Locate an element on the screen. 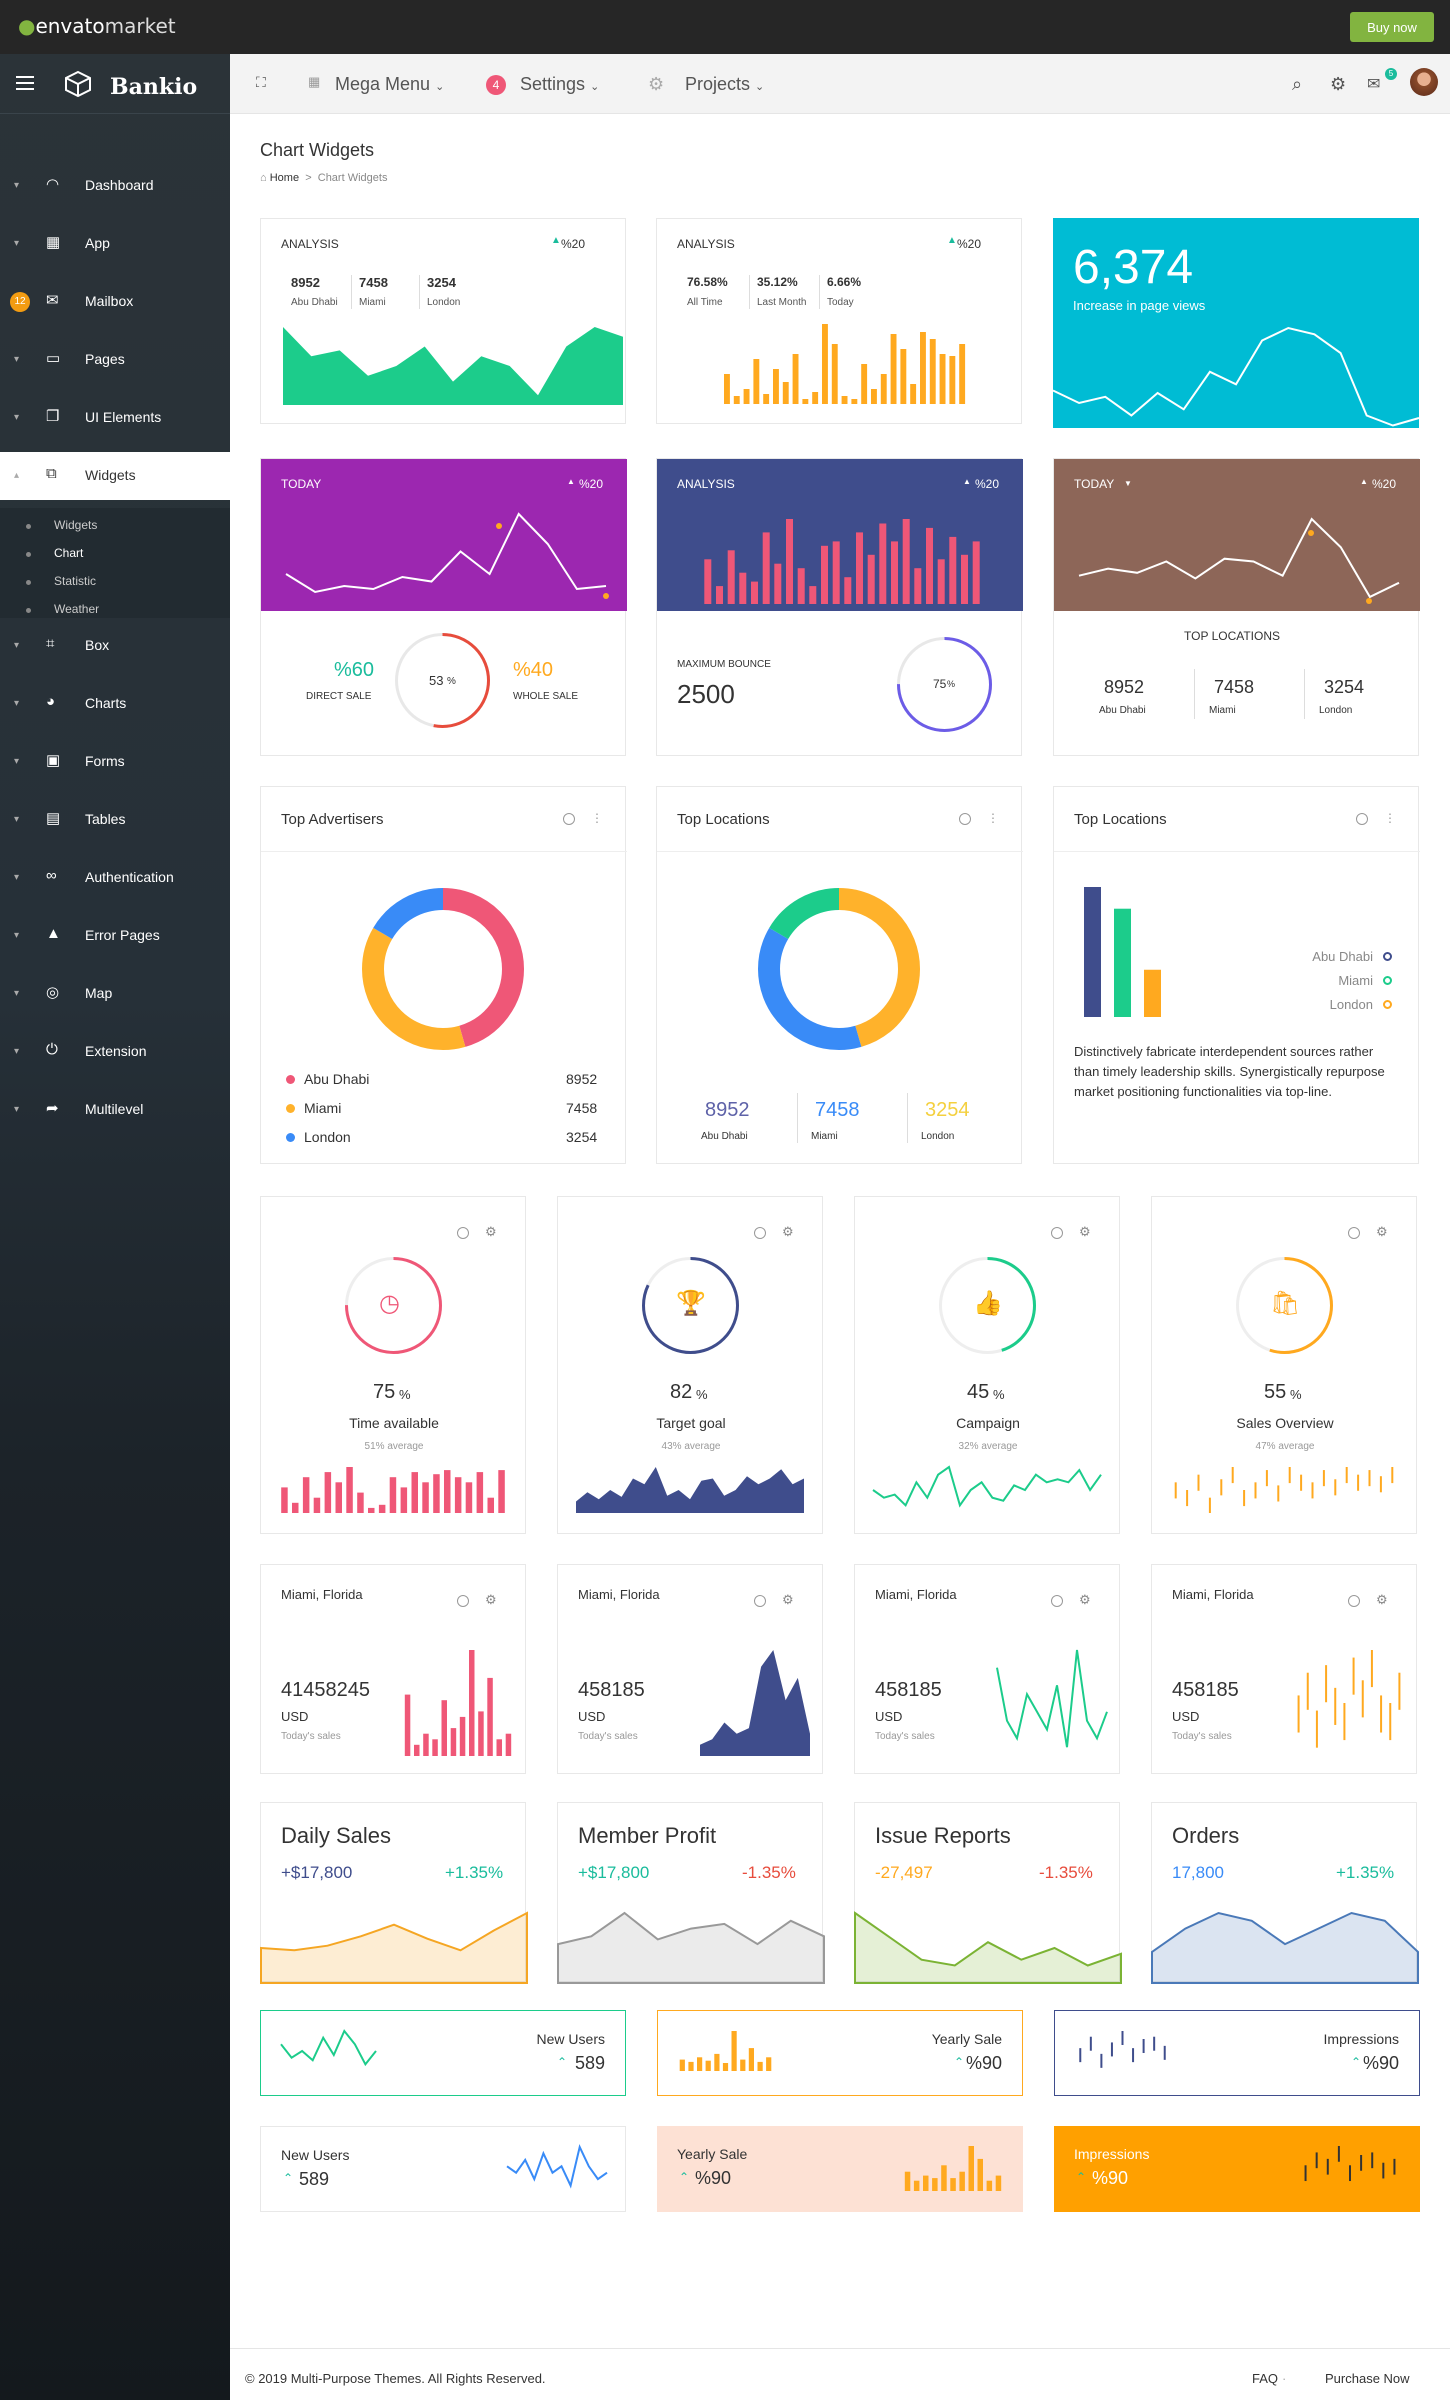 This screenshot has height=2400, width=1450. breadcrumb-home: Home is located at coordinates (284, 178).